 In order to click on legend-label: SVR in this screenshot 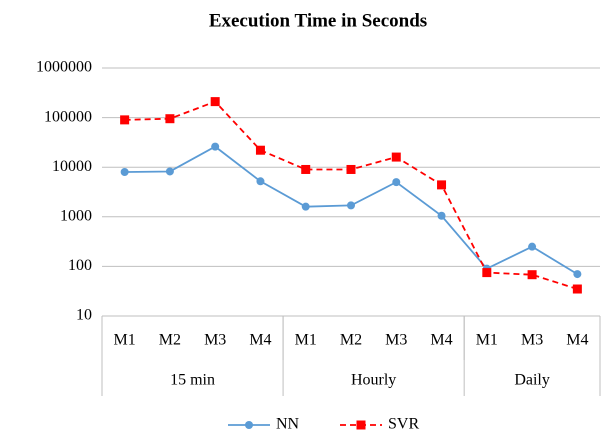, I will do `click(403, 424)`.